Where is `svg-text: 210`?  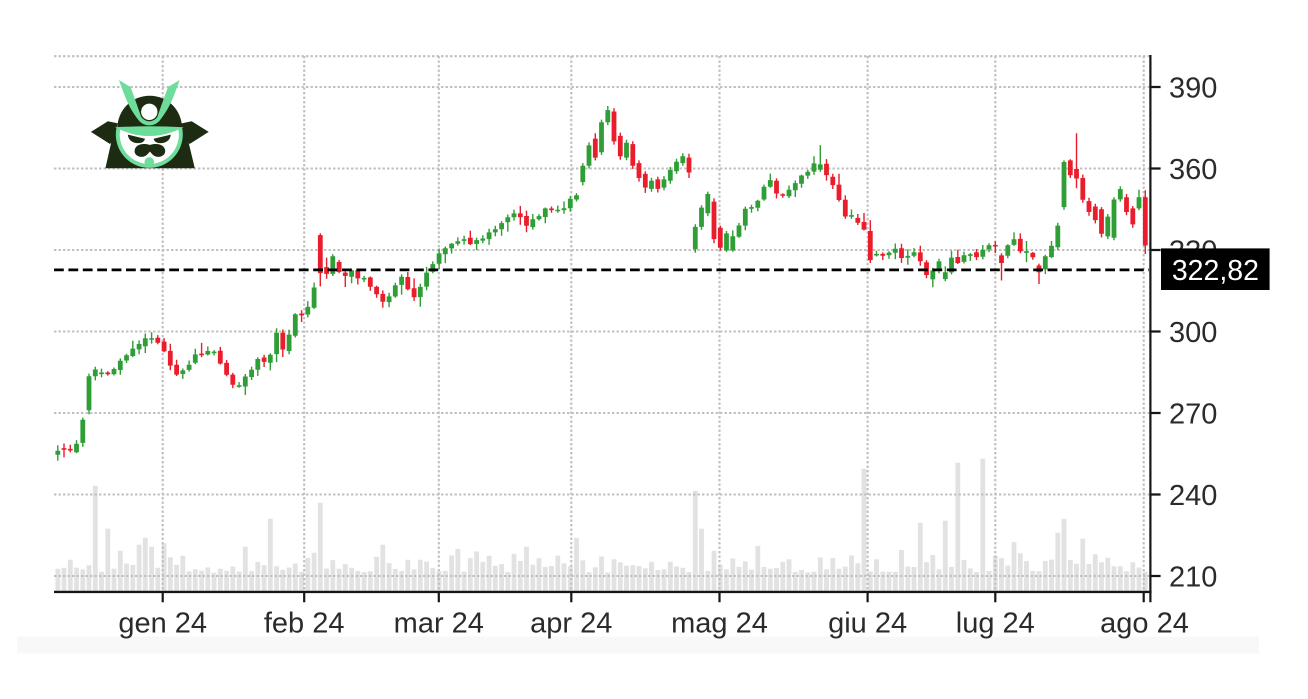
svg-text: 210 is located at coordinates (1193, 577).